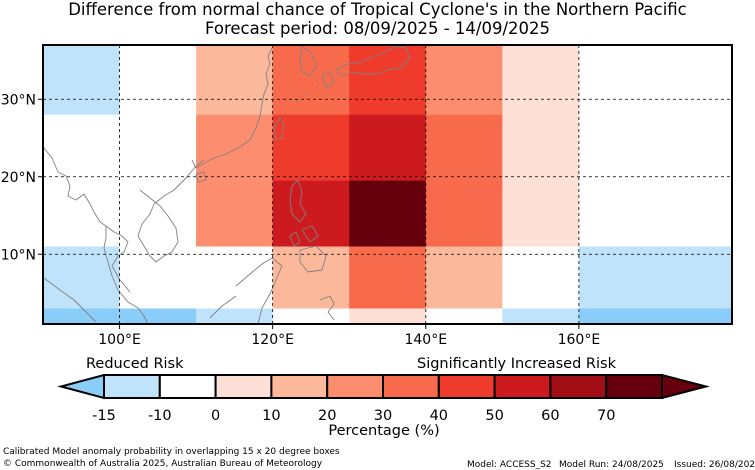 This screenshot has height=470, width=755. I want to click on colorbar: -15 -10 0 10 20 30 40 50 60 70 Percentage (%), so click(383, 406).